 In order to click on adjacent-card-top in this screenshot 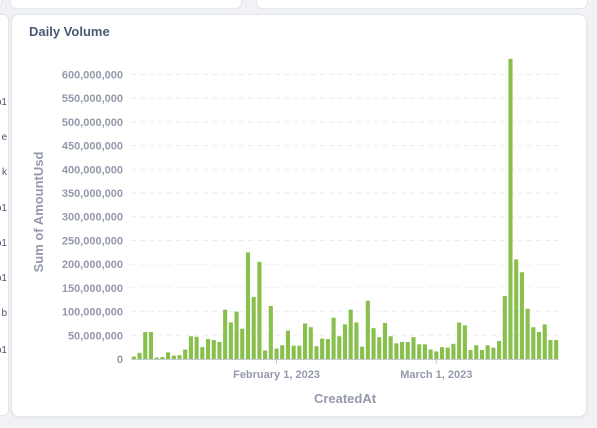, I will do `click(126, 4)`.